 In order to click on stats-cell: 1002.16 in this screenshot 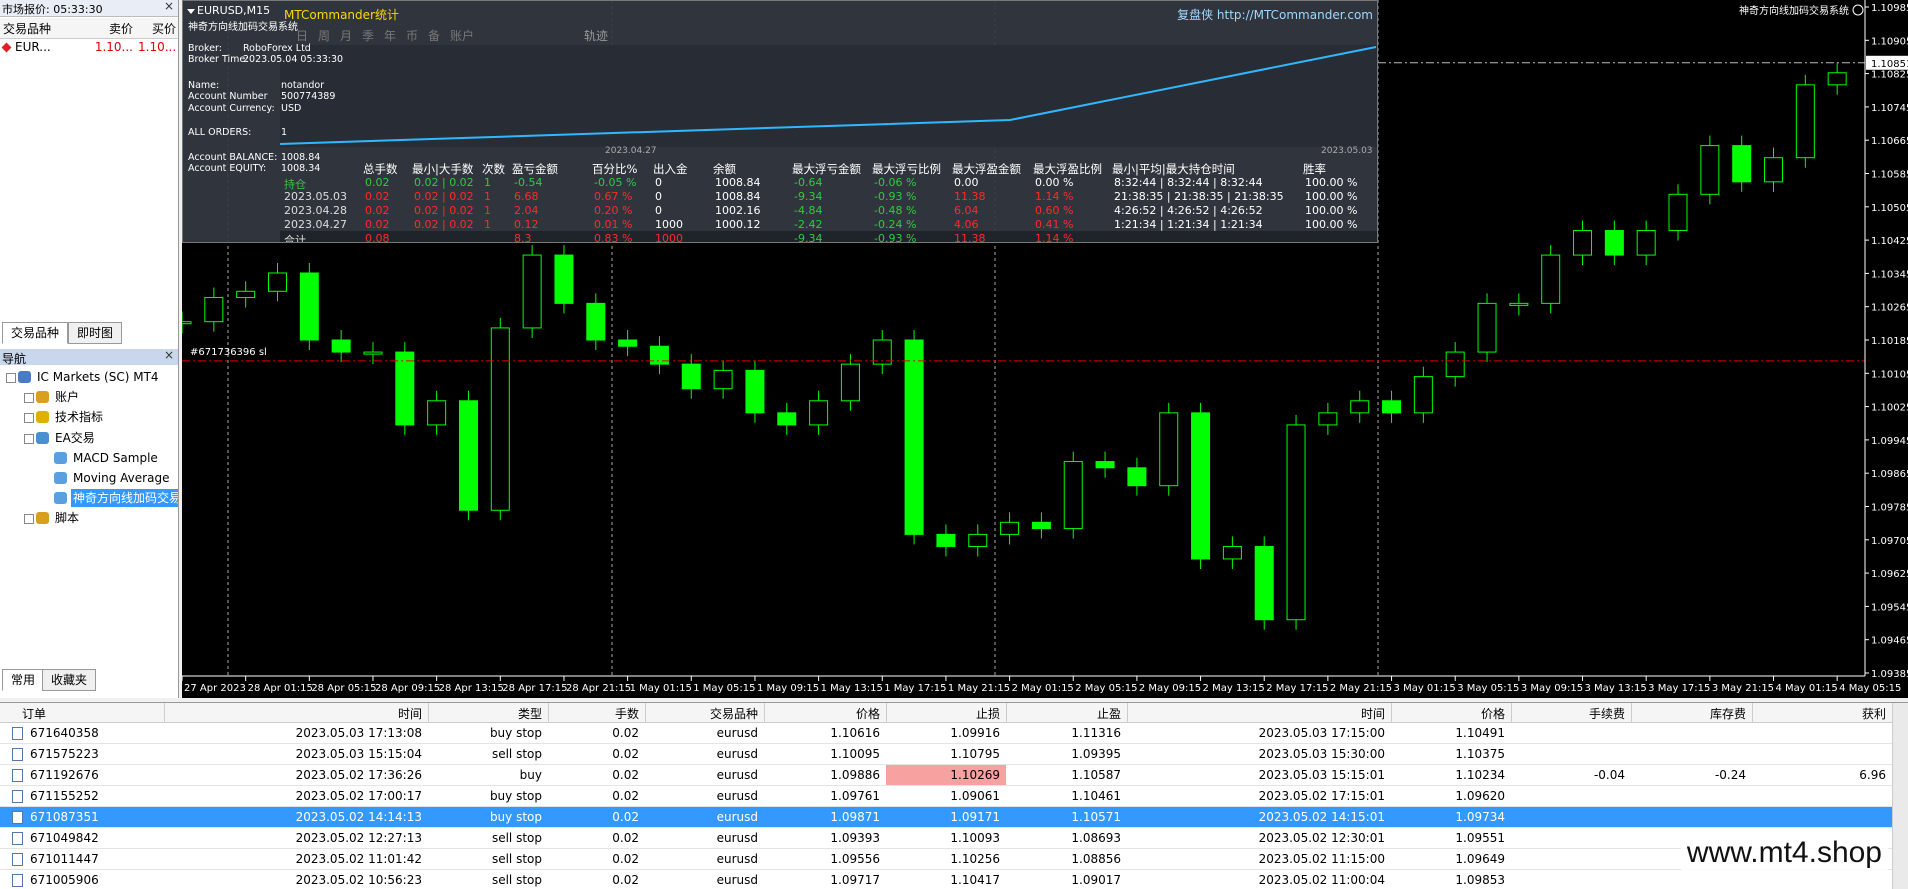, I will do `click(738, 210)`.